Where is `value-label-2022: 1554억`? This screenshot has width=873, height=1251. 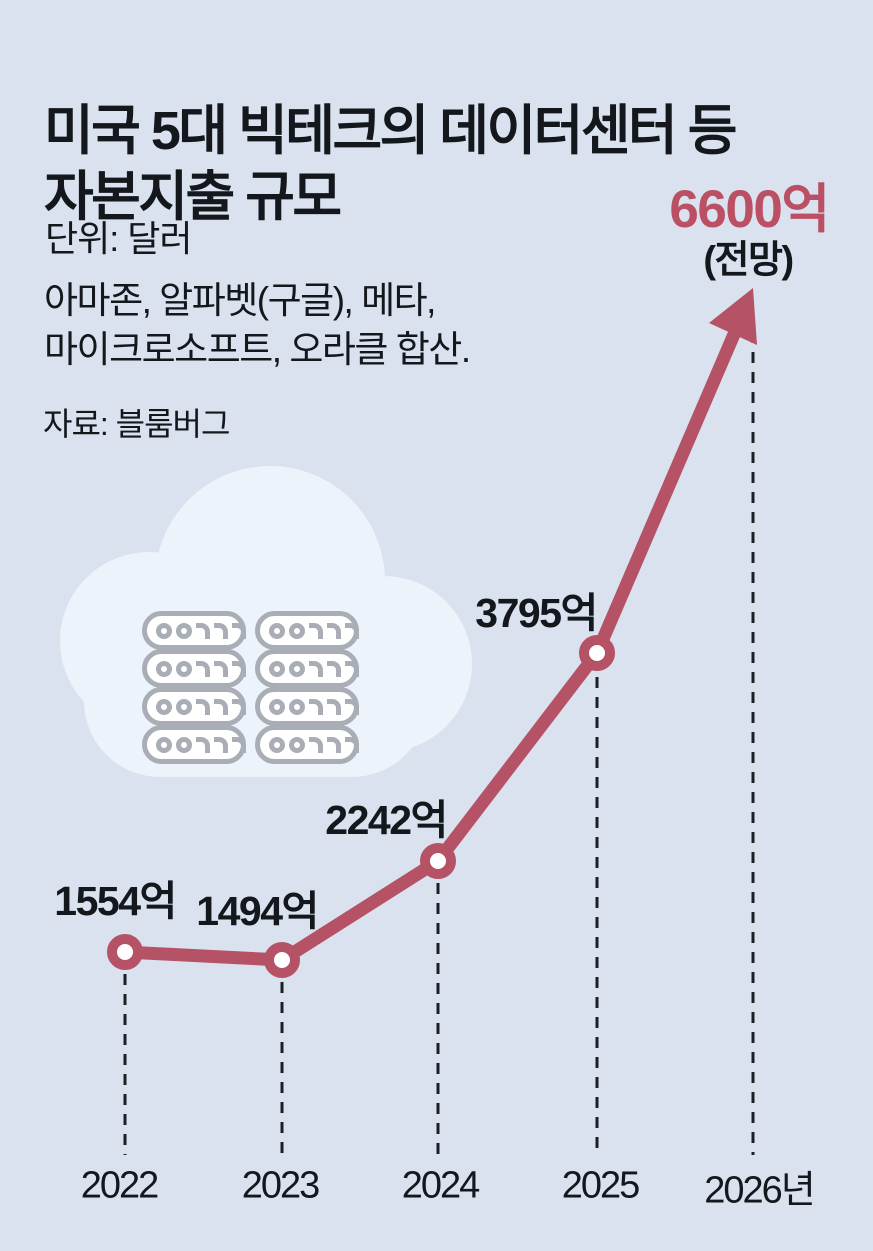
value-label-2022: 1554억 is located at coordinates (115, 901).